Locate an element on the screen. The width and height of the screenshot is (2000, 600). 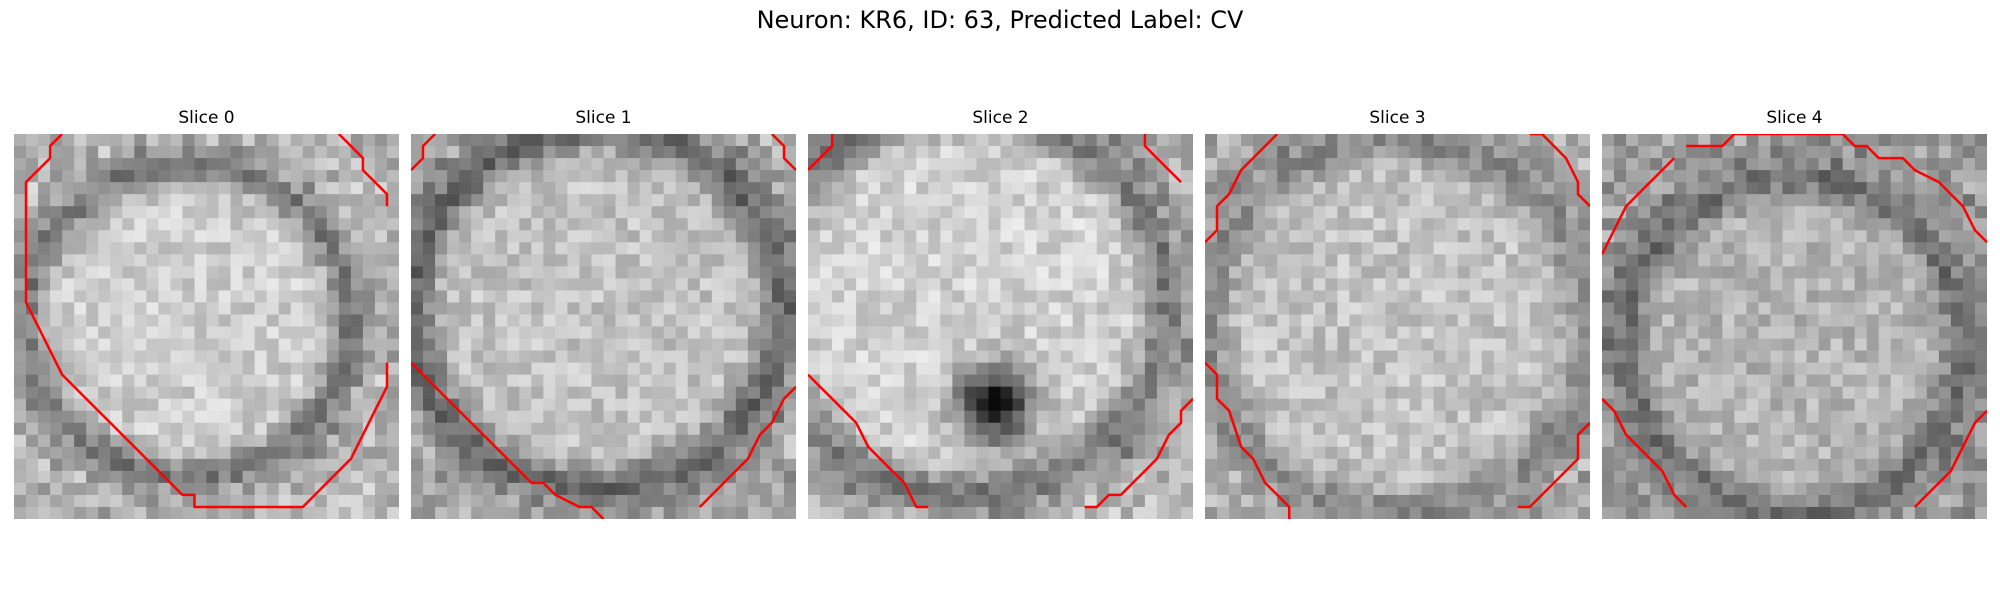
slice-panel-3: Slice 3 is located at coordinates (1397, 313).